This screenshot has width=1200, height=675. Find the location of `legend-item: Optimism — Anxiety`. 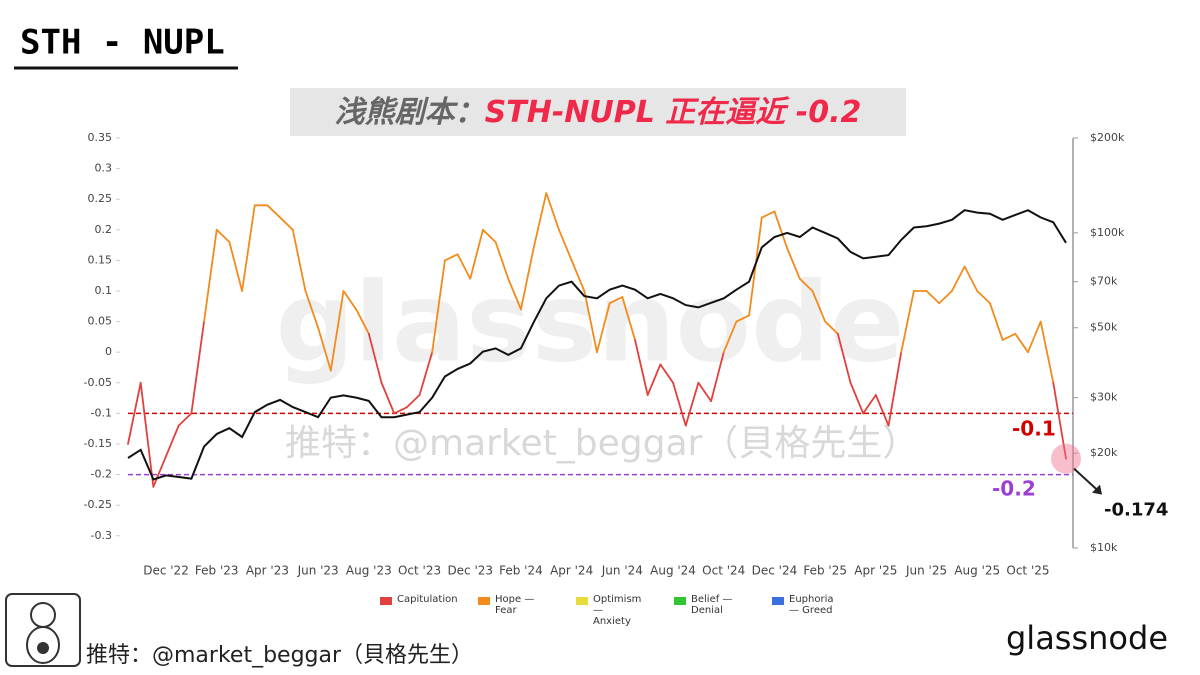

legend-item: Optimism — Anxiety is located at coordinates (608, 610).